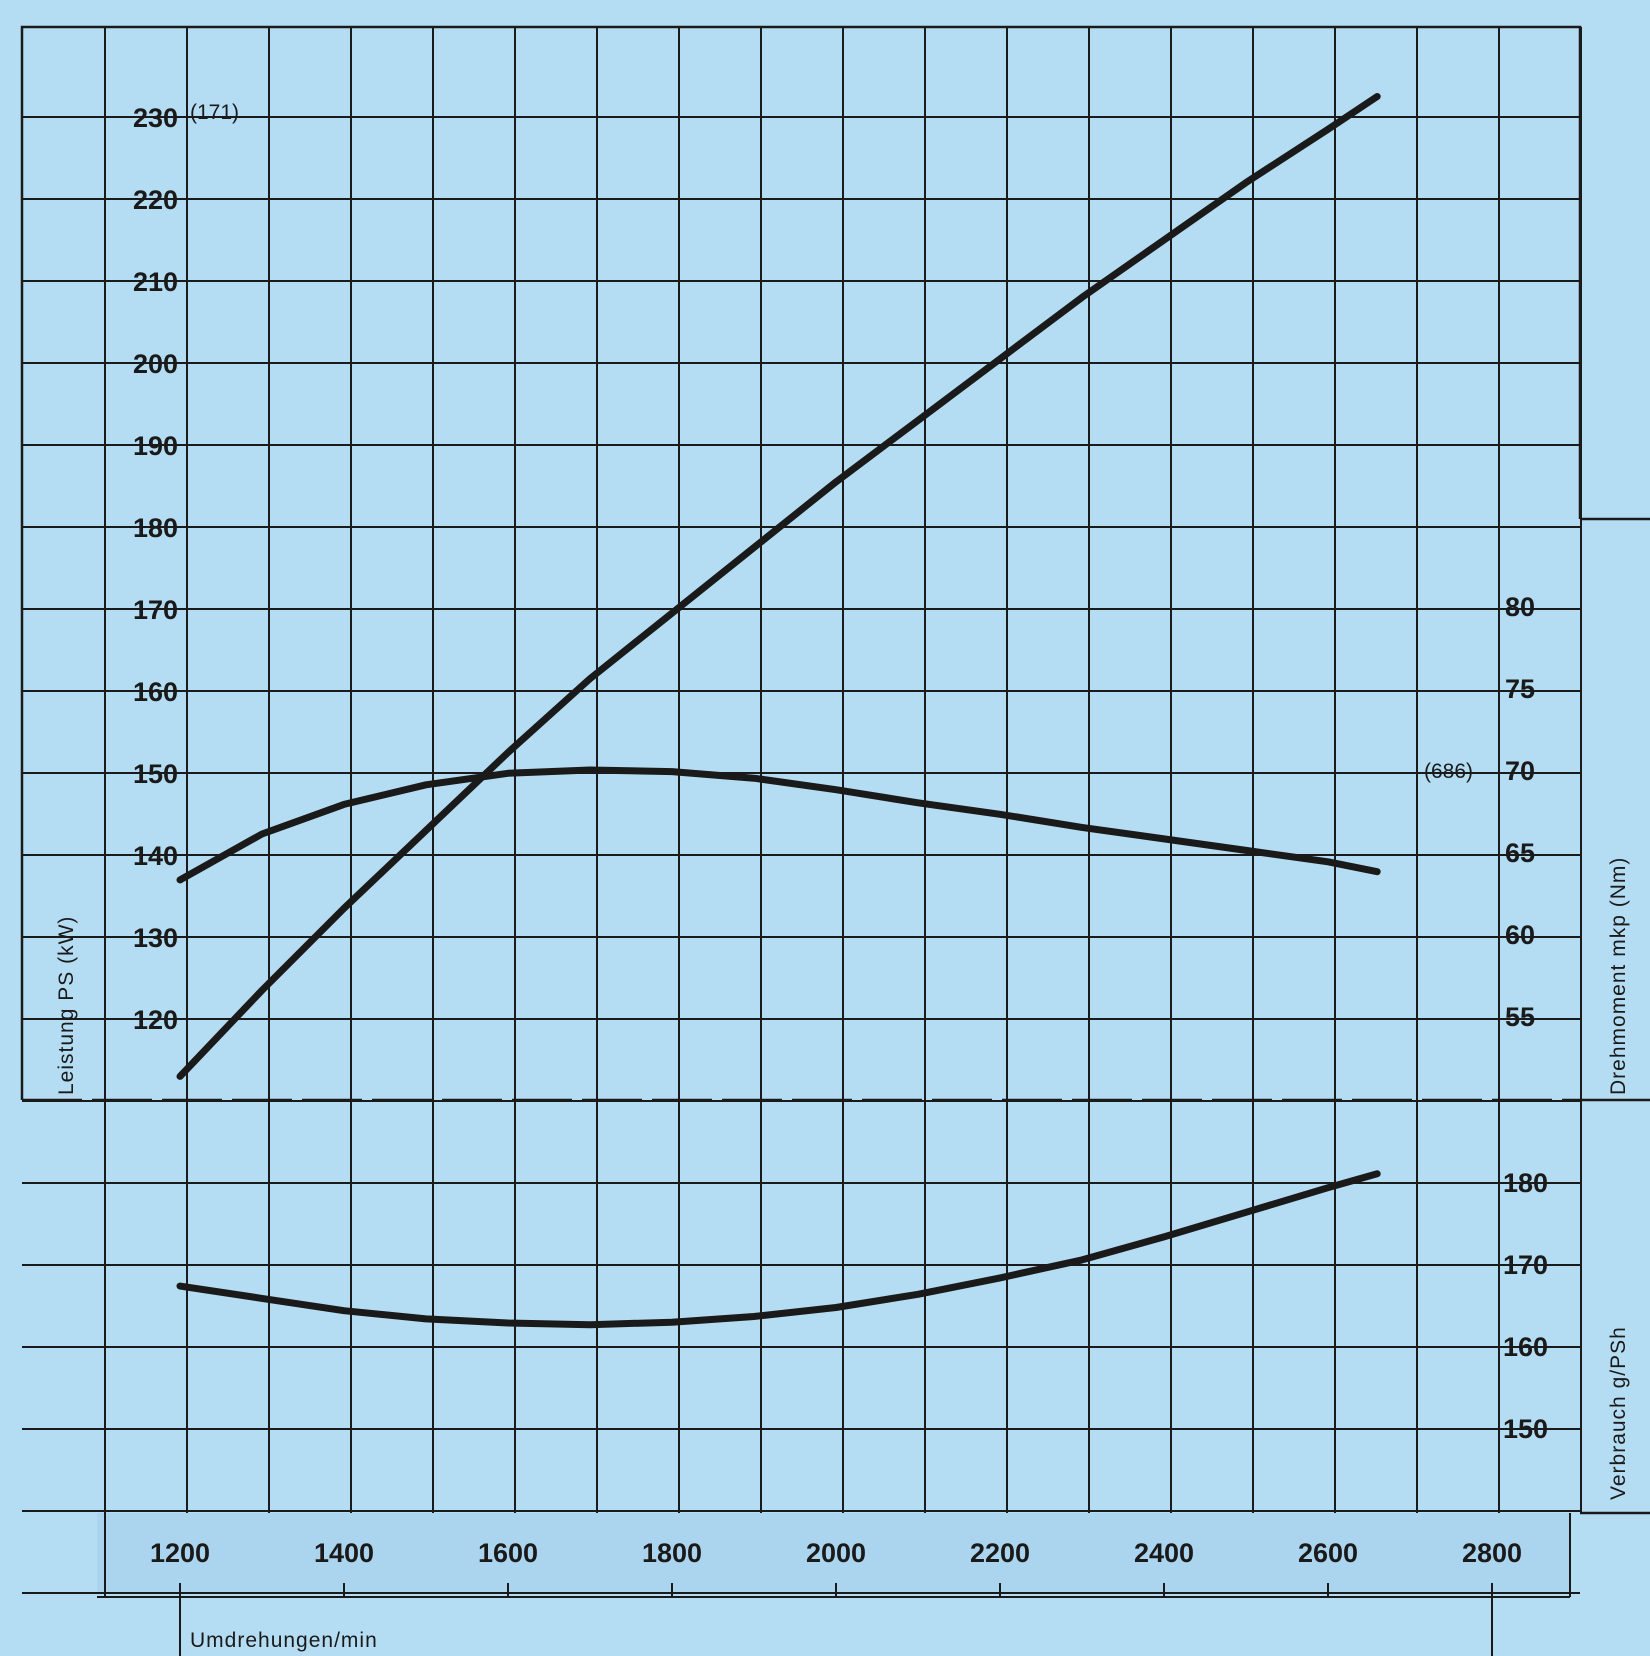 The width and height of the screenshot is (1650, 1656). I want to click on x-axis-strip, so click(833, 1553).